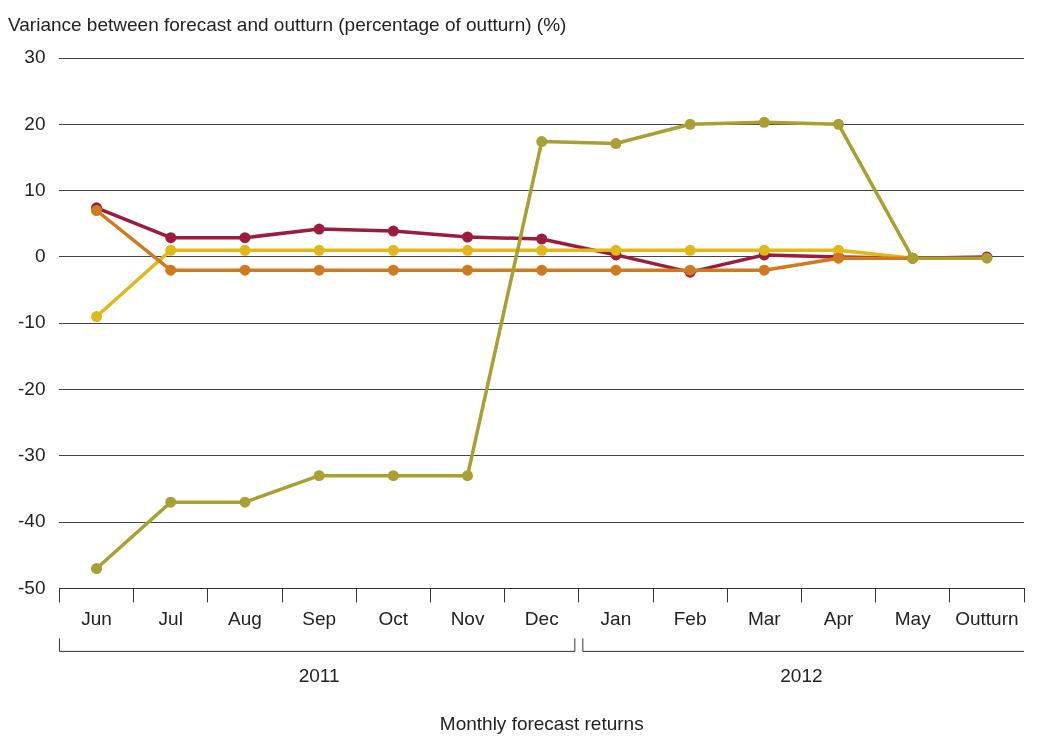 This screenshot has width=1060, height=742. What do you see at coordinates (40, 256) in the screenshot?
I see `y-tick-label: 0` at bounding box center [40, 256].